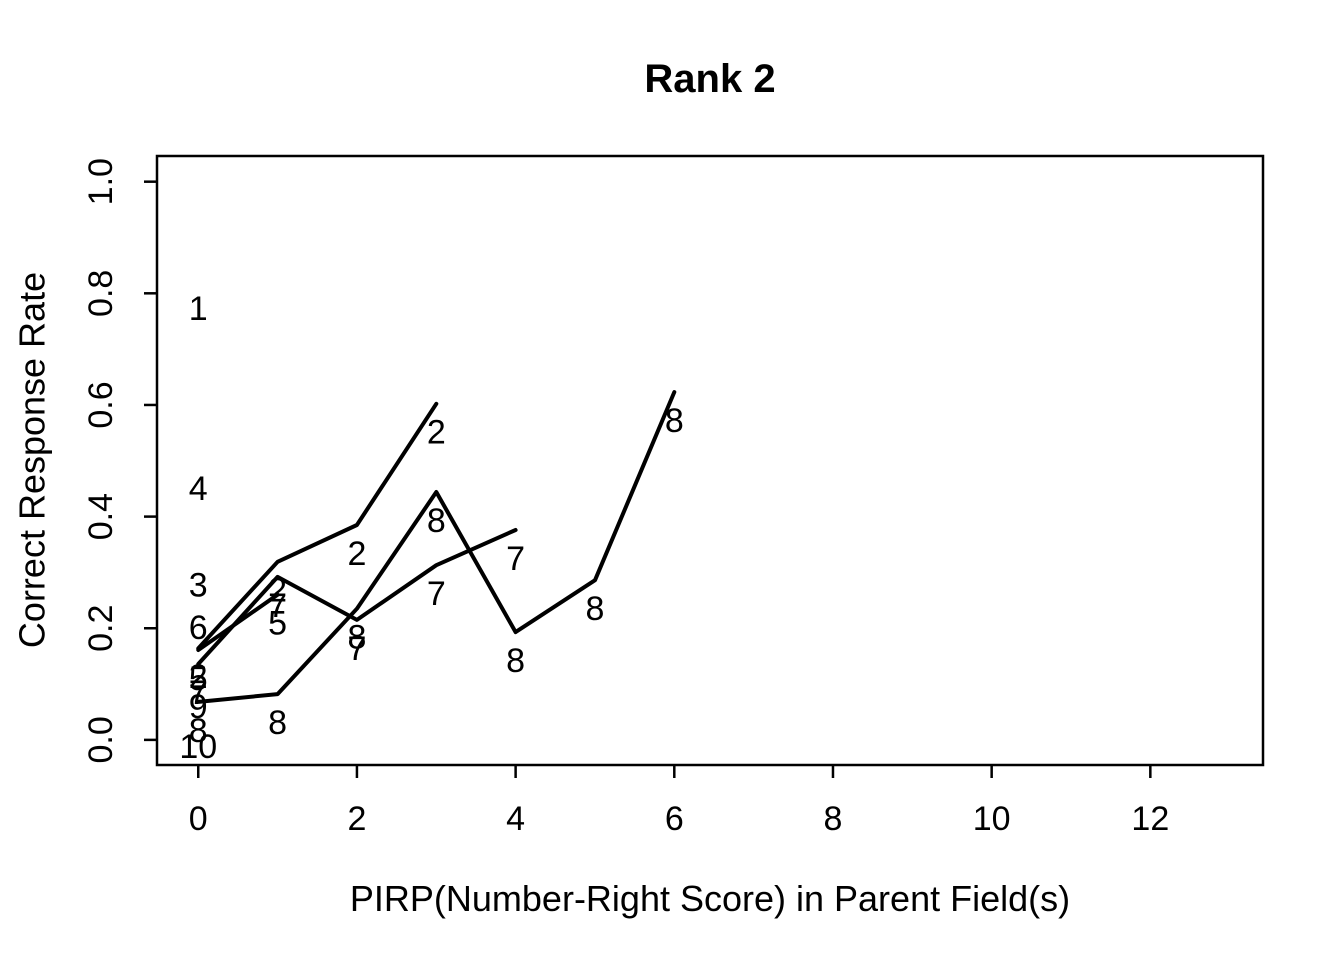 This screenshot has height=960, width=1344. What do you see at coordinates (101, 628) in the screenshot?
I see `y-tick-label: 0.2` at bounding box center [101, 628].